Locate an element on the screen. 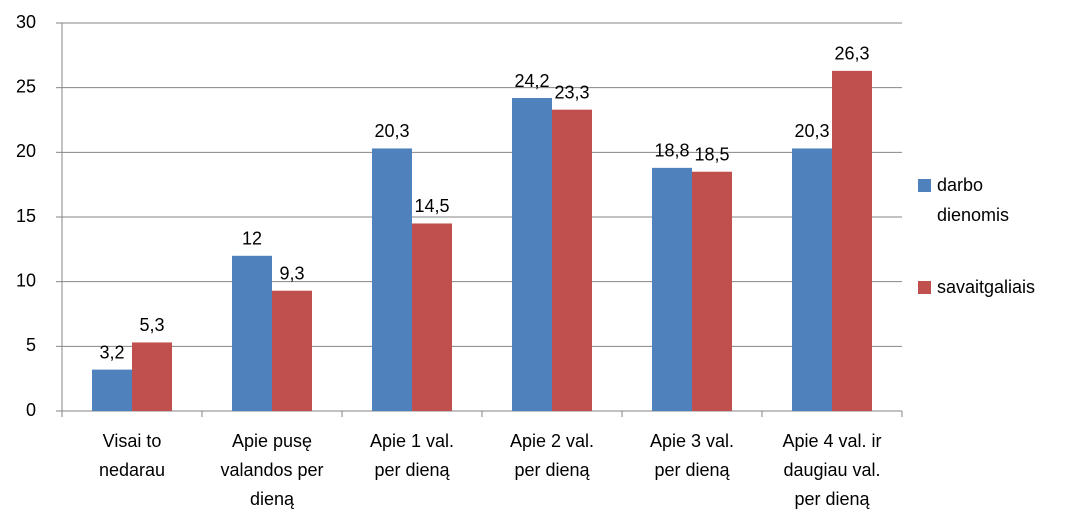 Image resolution: width=1072 pixels, height=523 pixels. y-tick-label: 25 is located at coordinates (26, 86).